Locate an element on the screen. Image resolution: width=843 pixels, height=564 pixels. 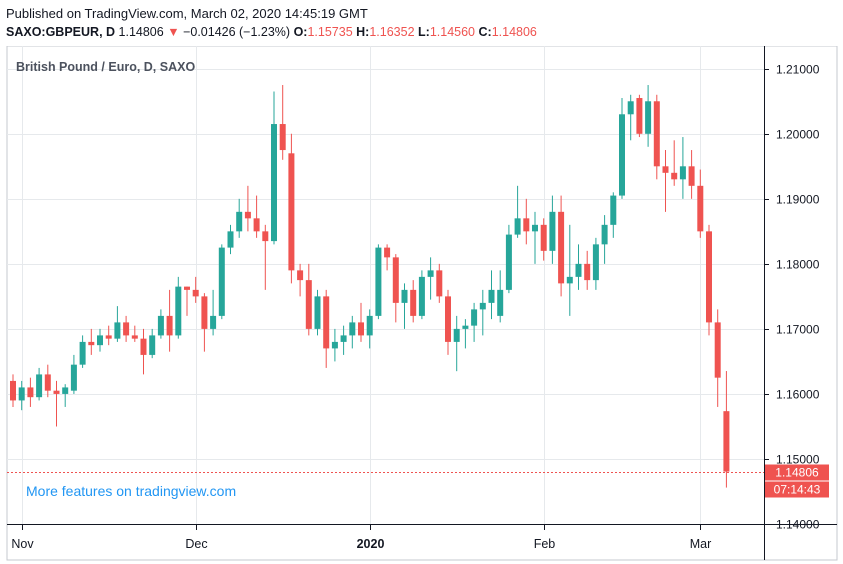
high-label: H: is located at coordinates (363, 32).